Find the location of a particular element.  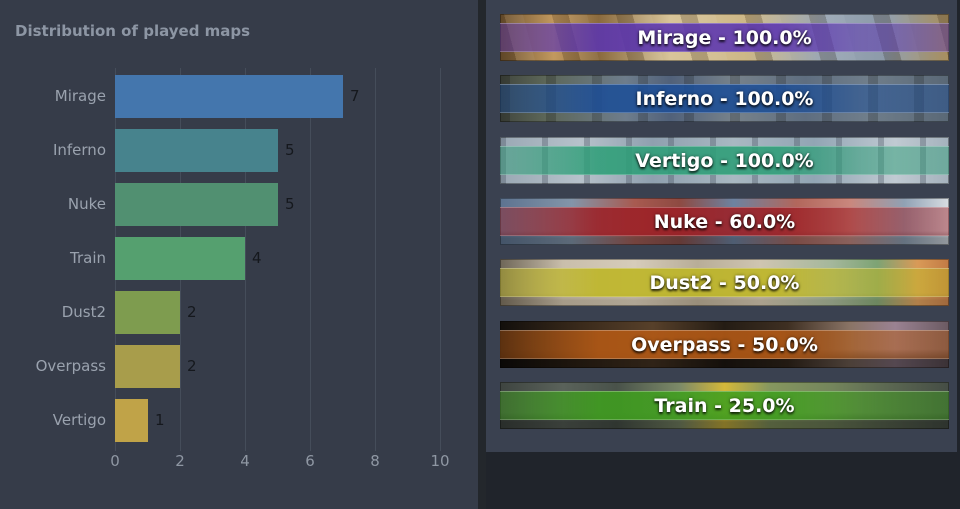

bar-dust2 is located at coordinates (147, 312).